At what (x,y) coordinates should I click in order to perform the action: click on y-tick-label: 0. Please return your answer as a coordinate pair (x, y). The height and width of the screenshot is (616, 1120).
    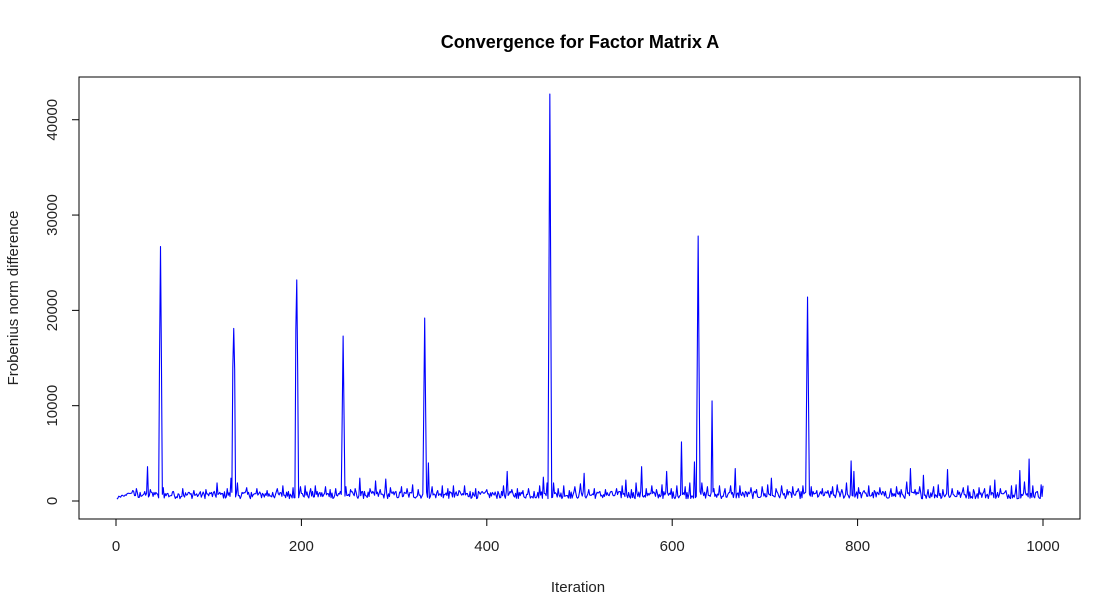
    Looking at the image, I should click on (52, 501).